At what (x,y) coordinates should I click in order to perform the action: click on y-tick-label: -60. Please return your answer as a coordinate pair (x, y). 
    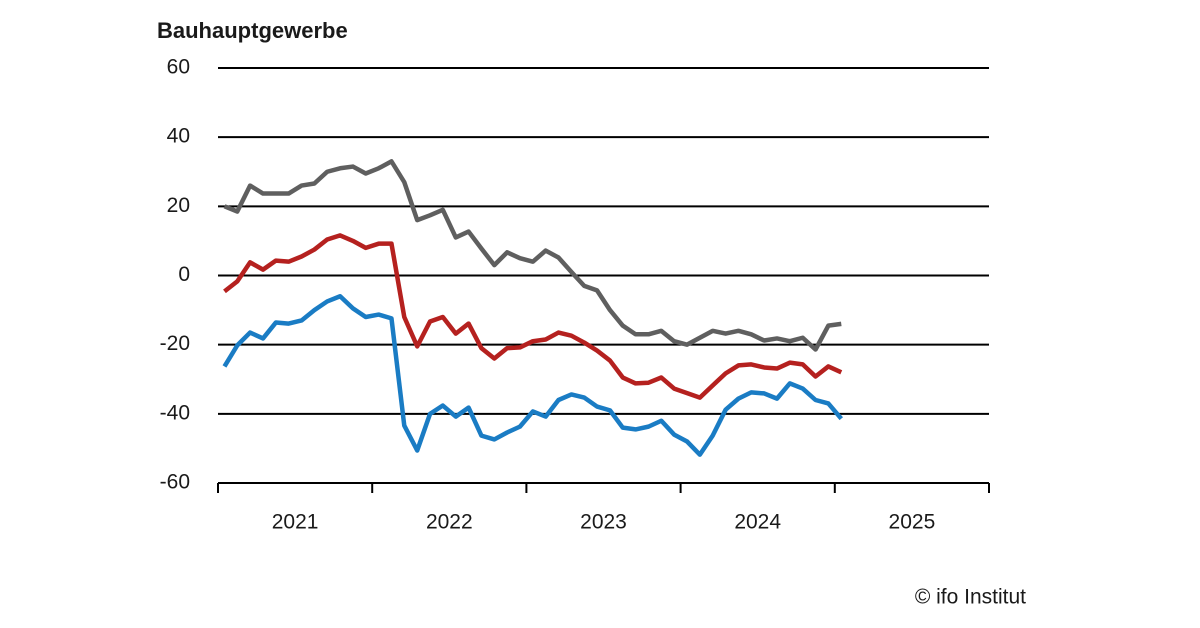
    Looking at the image, I should click on (175, 482).